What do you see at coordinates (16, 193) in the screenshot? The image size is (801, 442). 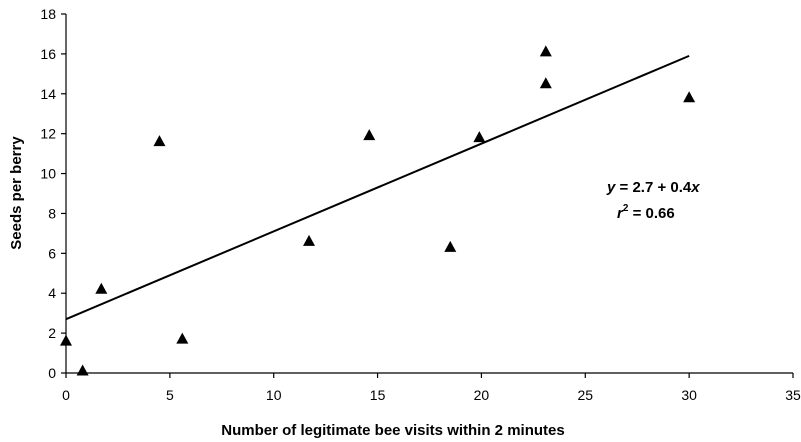 I see `y-axis-title: Seeds per berry` at bounding box center [16, 193].